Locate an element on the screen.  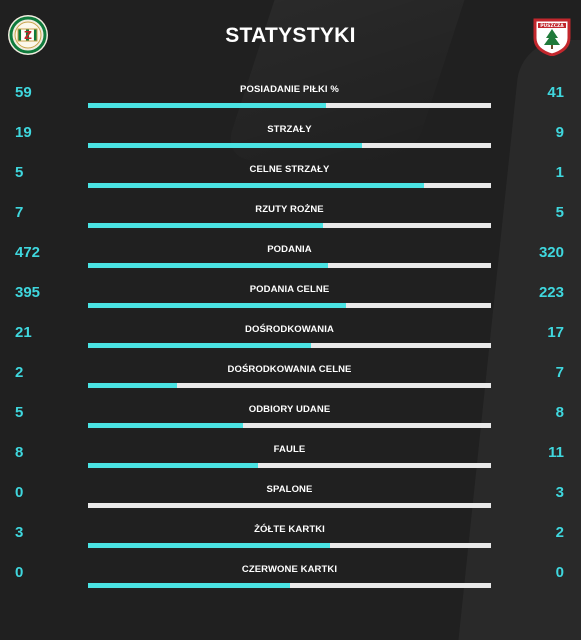
away-value: 320 is located at coordinates (551, 252).